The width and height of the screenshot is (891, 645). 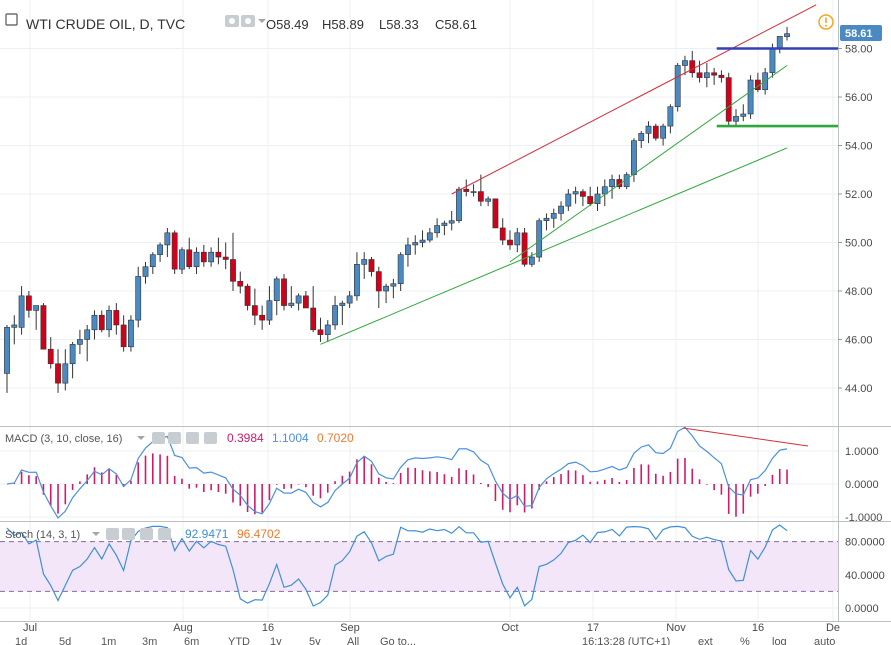 What do you see at coordinates (315, 640) in the screenshot?
I see `timeframe-button-5y: 5y` at bounding box center [315, 640].